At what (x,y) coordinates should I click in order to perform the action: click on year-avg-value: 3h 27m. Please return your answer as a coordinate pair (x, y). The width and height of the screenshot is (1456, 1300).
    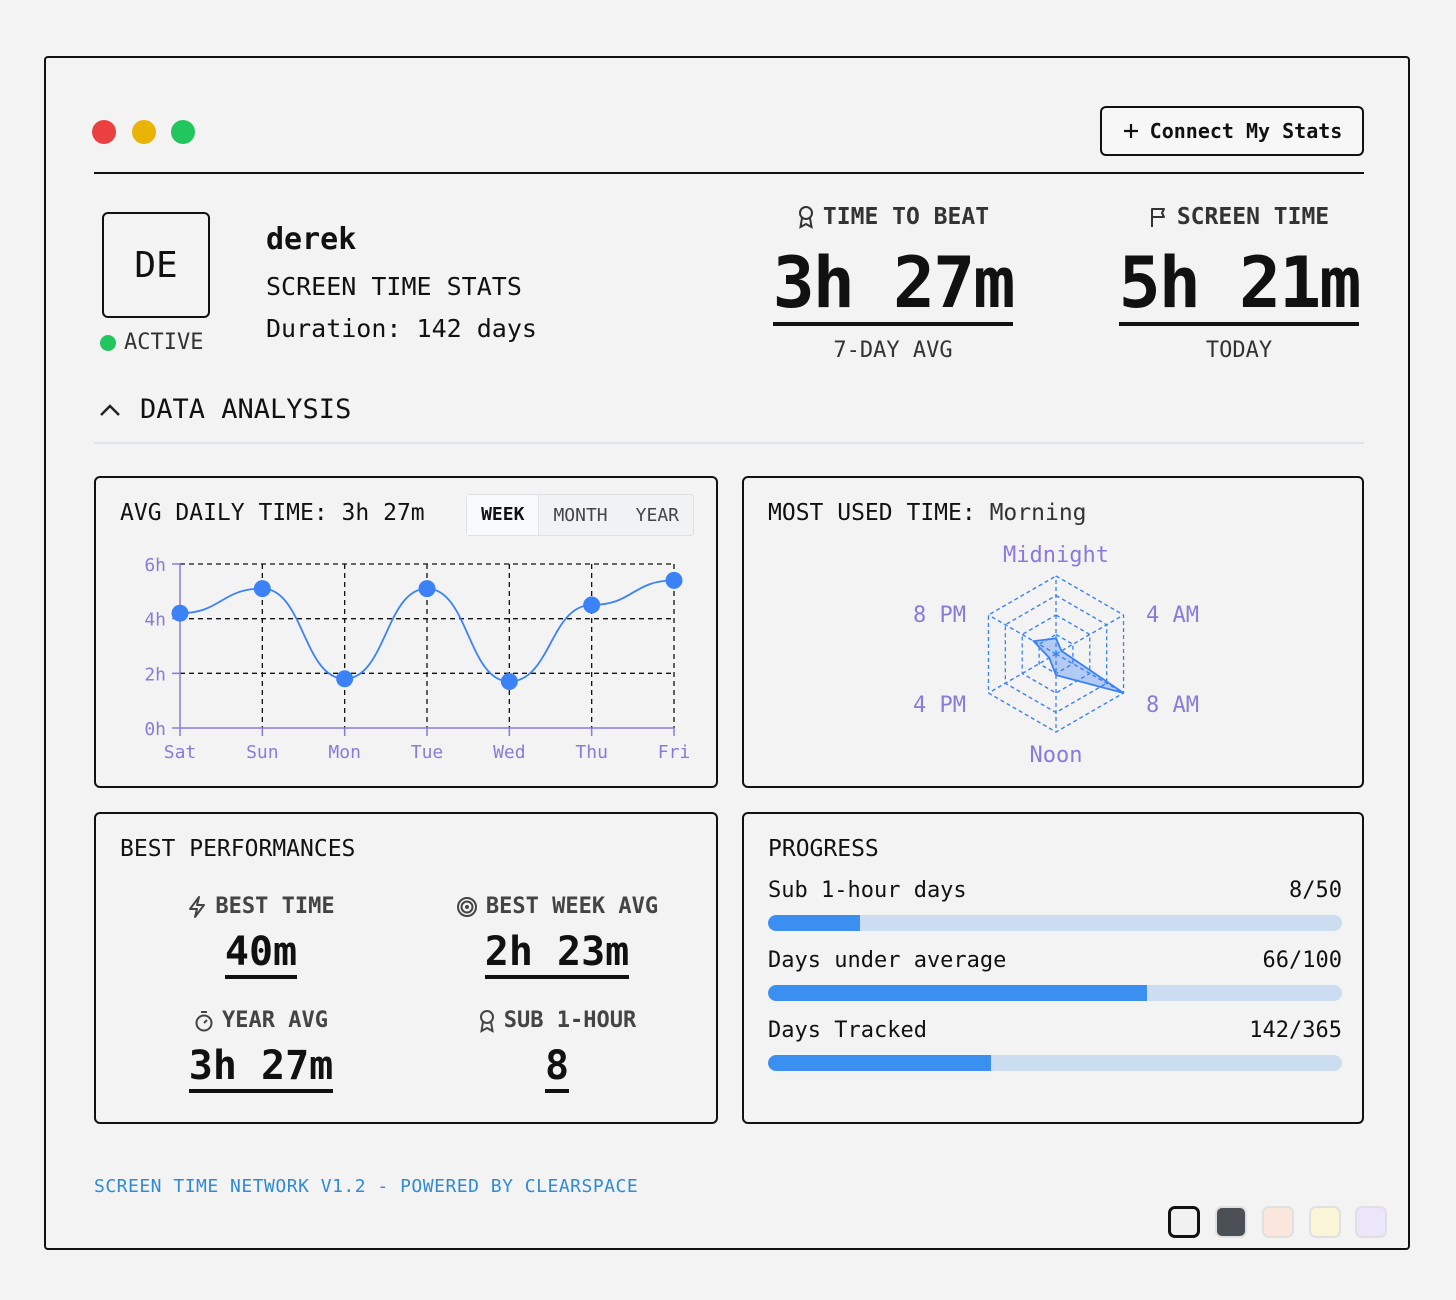
    Looking at the image, I should click on (261, 1069).